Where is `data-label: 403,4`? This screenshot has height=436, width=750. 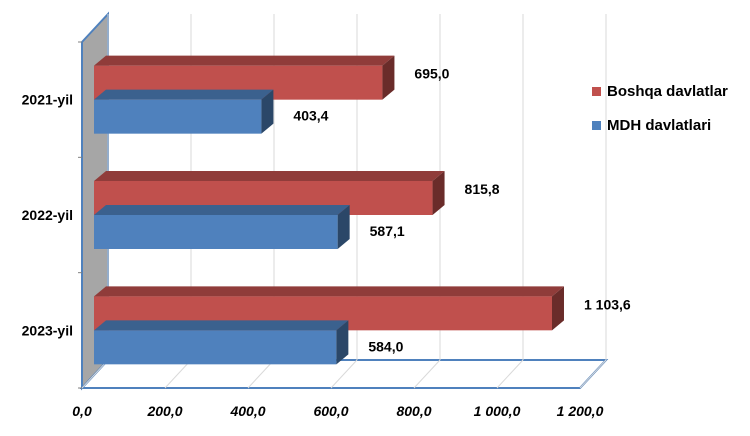
data-label: 403,4 is located at coordinates (310, 116).